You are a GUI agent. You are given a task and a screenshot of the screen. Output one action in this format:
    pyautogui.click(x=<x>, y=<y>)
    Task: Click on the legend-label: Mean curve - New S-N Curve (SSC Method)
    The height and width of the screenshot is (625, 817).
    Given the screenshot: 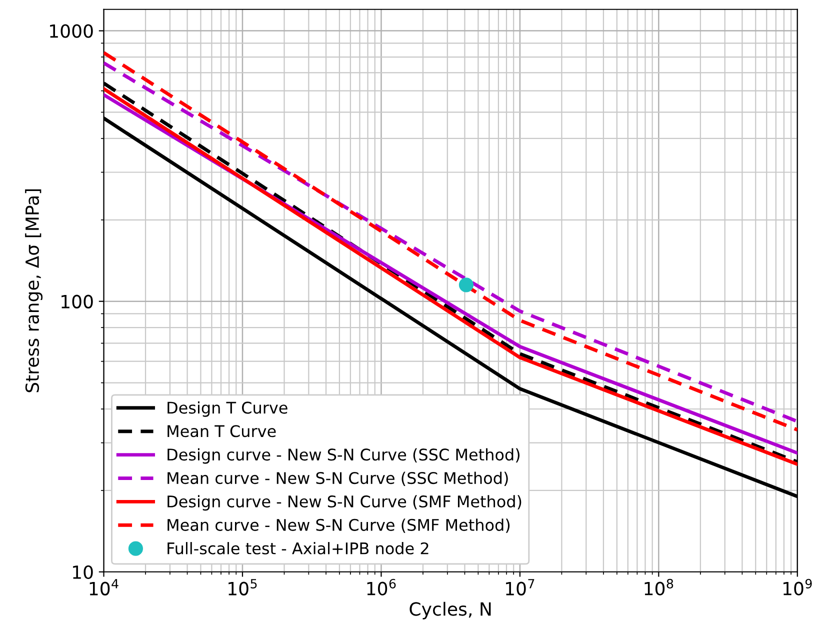 What is the action you would take?
    pyautogui.click(x=338, y=479)
    